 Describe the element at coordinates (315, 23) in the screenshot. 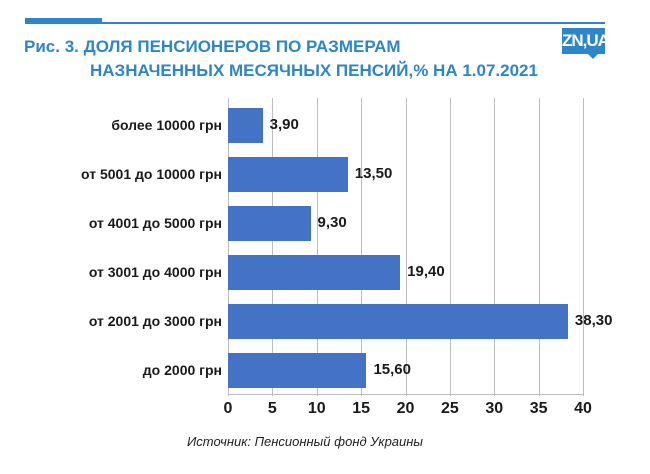

I see `header-rule` at that location.